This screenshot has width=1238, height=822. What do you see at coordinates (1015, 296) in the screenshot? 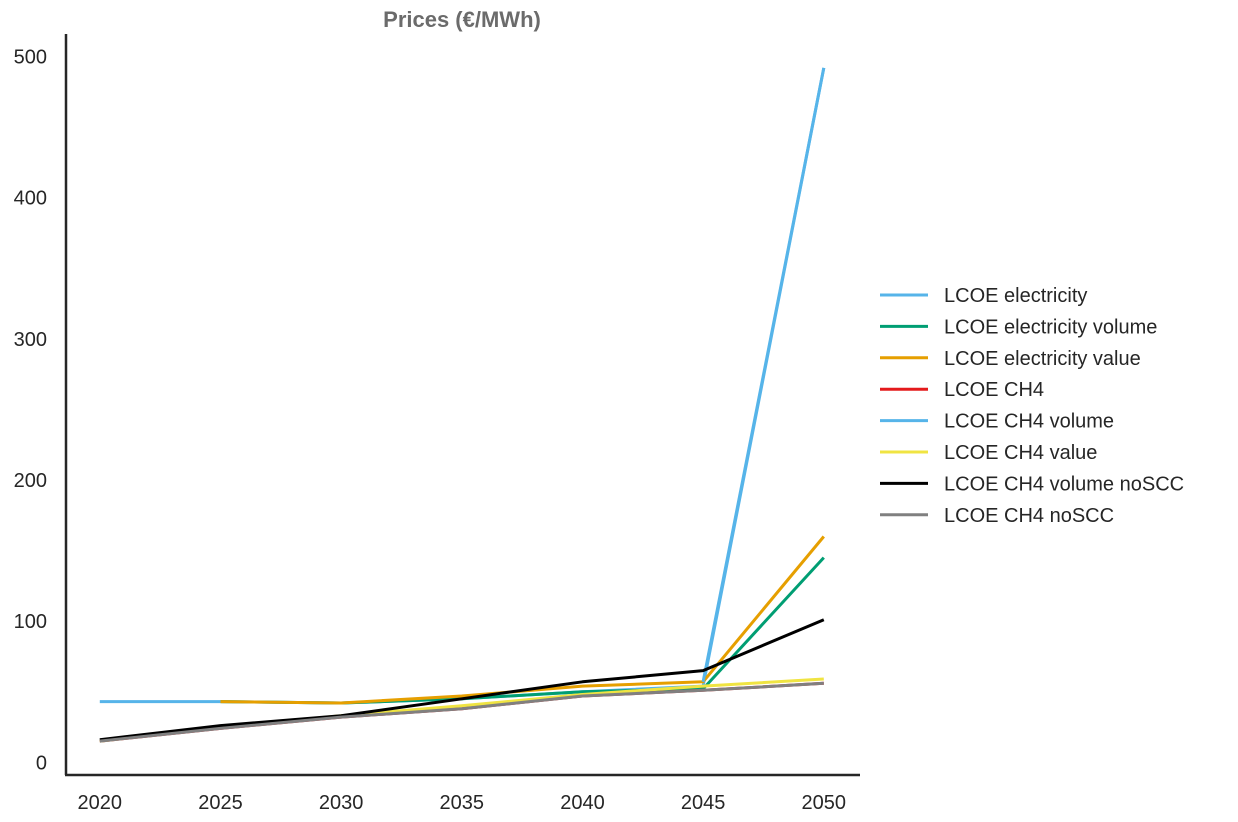
I see `legend-label: LCOE electricity` at bounding box center [1015, 296].